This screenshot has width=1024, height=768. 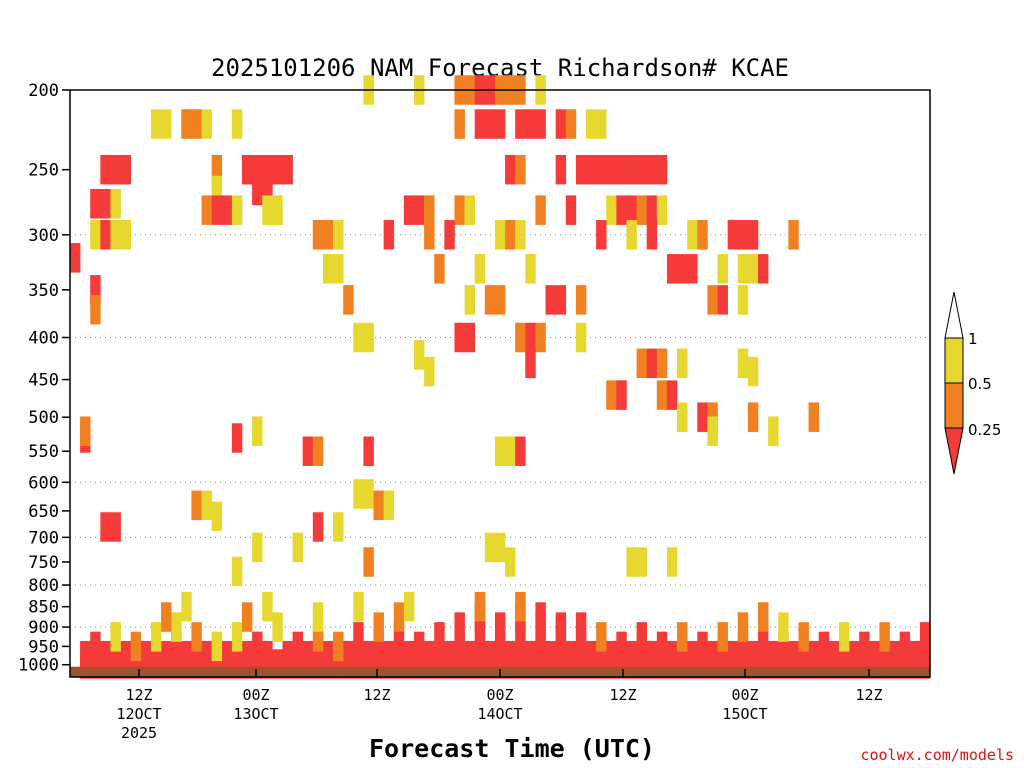 What do you see at coordinates (973, 339) in the screenshot?
I see `colorbar-label: 1` at bounding box center [973, 339].